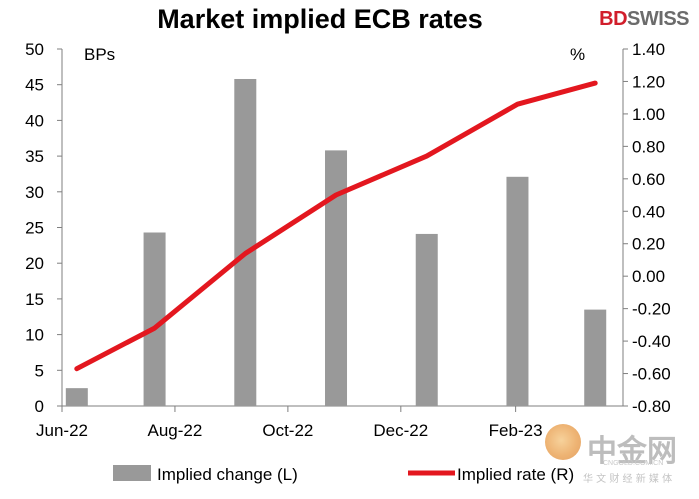 This screenshot has height=499, width=699. I want to click on left-tick-label: 20, so click(34, 263).